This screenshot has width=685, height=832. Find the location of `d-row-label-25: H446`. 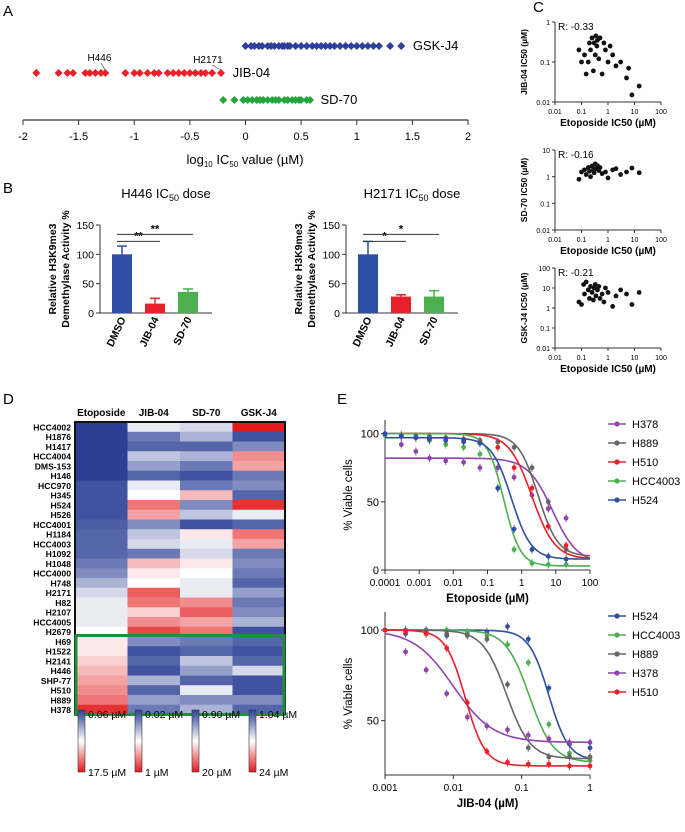

d-row-label-25: H446 is located at coordinates (60, 671).